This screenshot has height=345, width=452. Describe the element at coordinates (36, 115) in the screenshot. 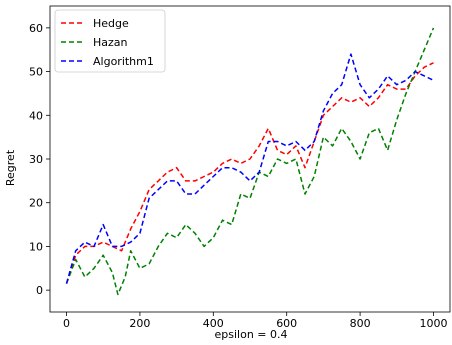

I see `y-tick-label: 40` at that location.